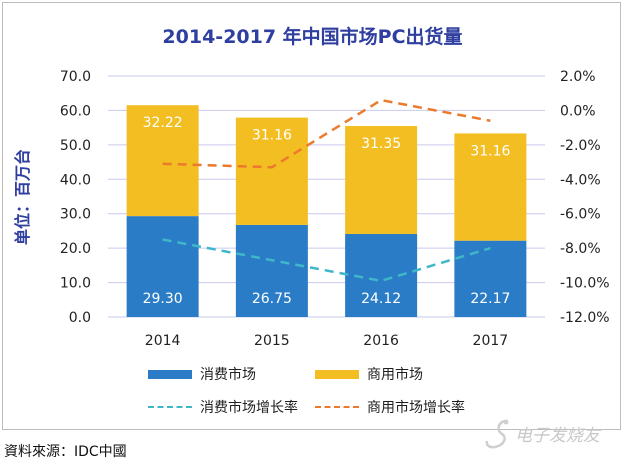 The width and height of the screenshot is (625, 466). I want to click on line-commercial-growth, so click(326, 133).